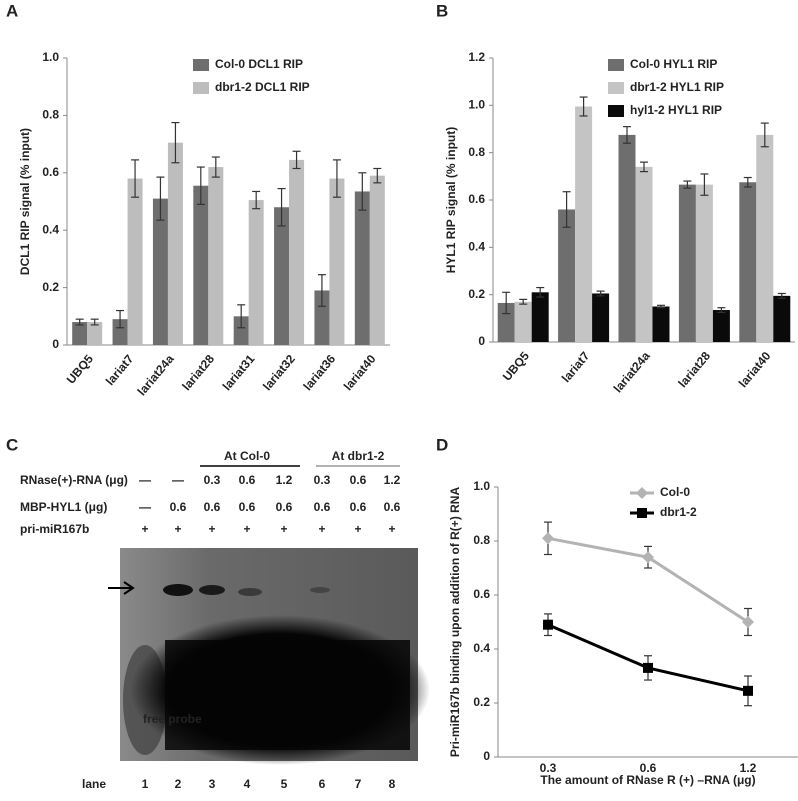 The height and width of the screenshot is (801, 798). Describe the element at coordinates (358, 456) in the screenshot. I see `group-label: At dbr1-2` at that location.